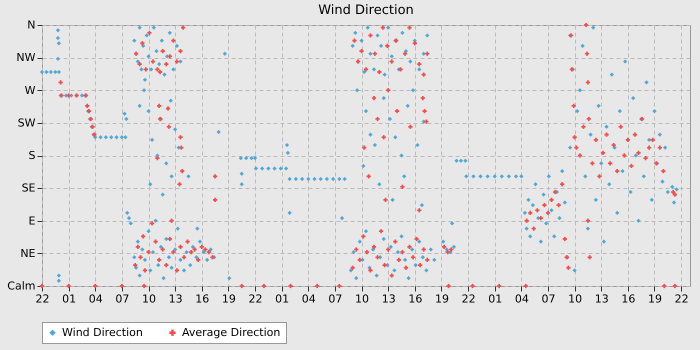 This screenshot has width=700, height=350. What do you see at coordinates (28, 253) in the screenshot?
I see `text: NE` at bounding box center [28, 253].